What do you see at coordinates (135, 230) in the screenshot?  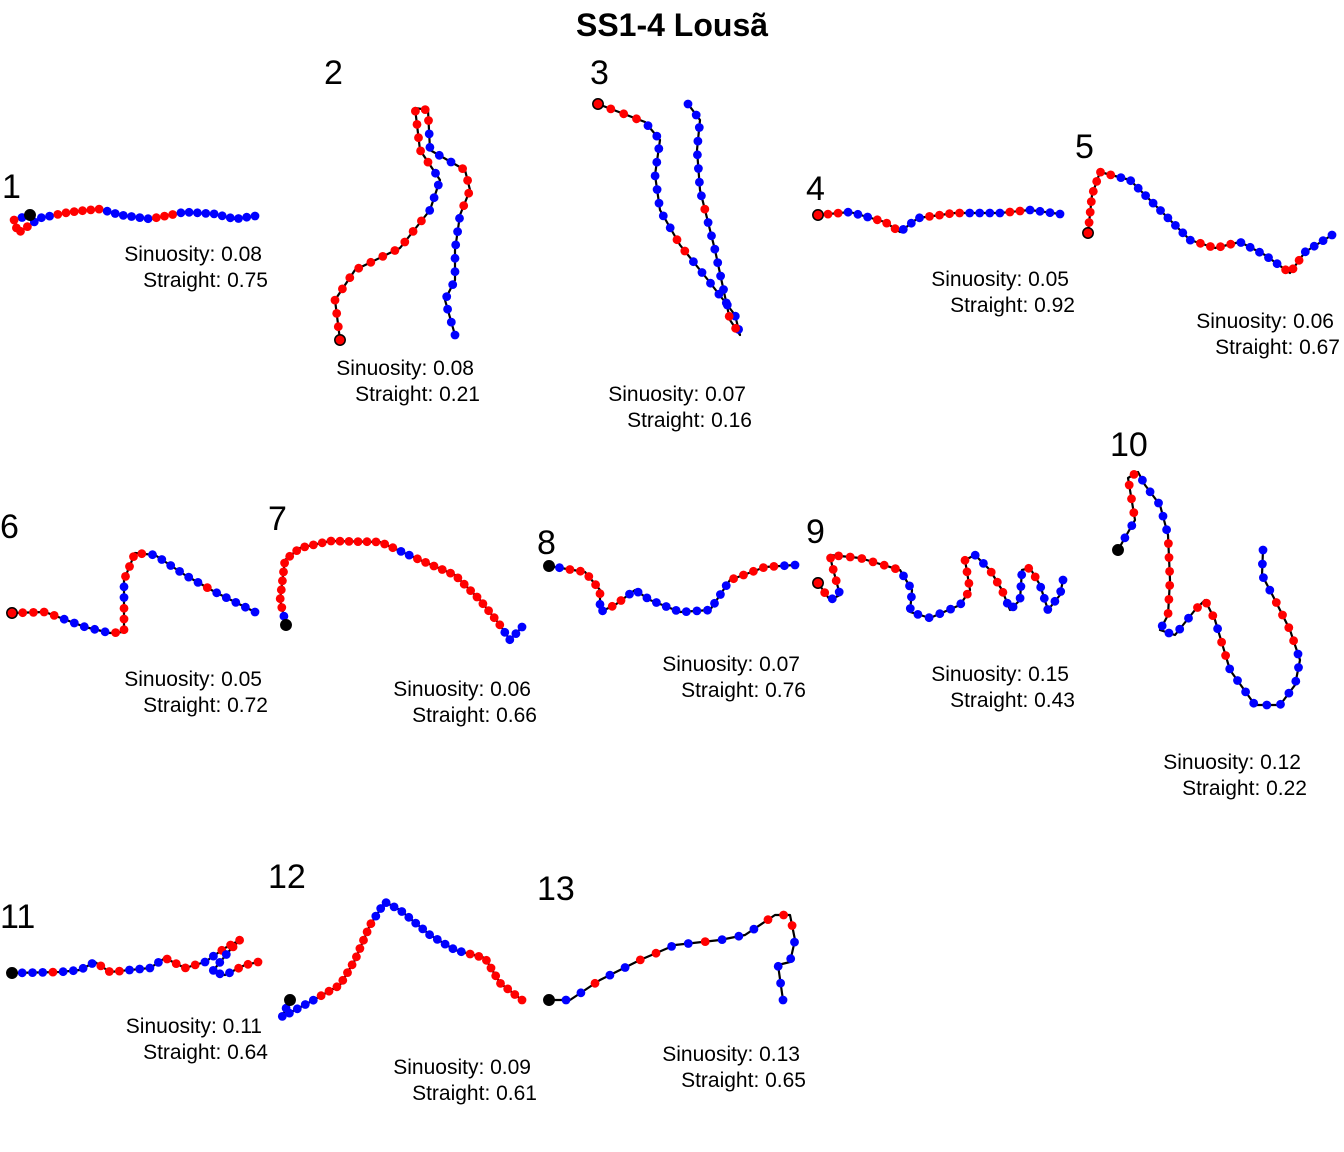 I see `panel-1: 1 Sinuosity: 0.08 Straight: 0.75` at bounding box center [135, 230].